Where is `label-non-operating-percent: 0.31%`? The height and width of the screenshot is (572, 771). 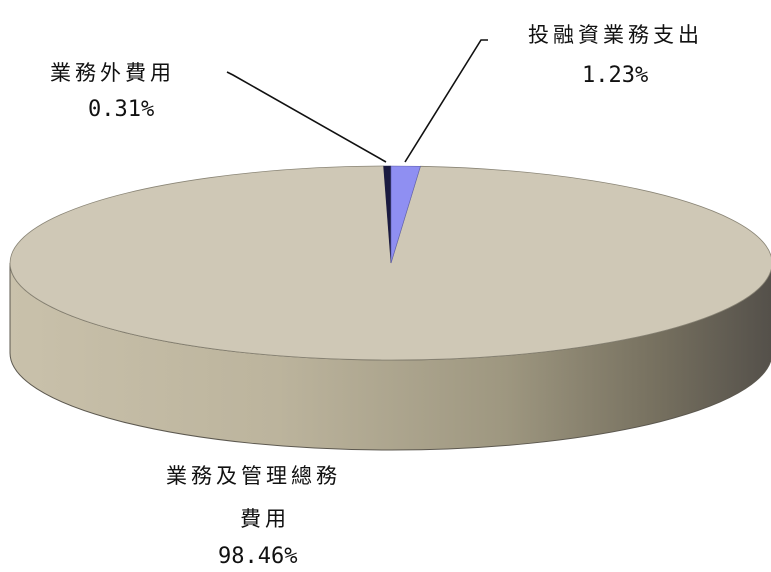 label-non-operating-percent: 0.31% is located at coordinates (121, 109).